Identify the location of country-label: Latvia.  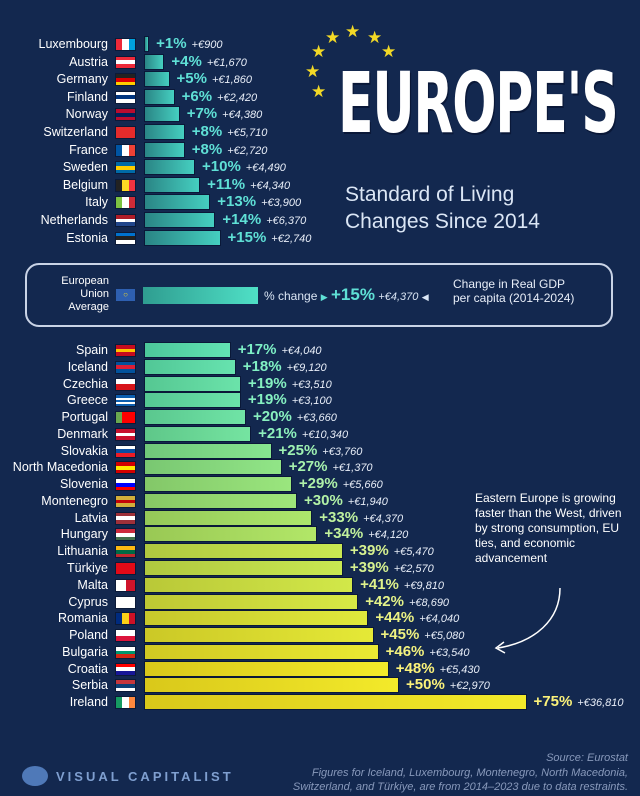
(91, 517).